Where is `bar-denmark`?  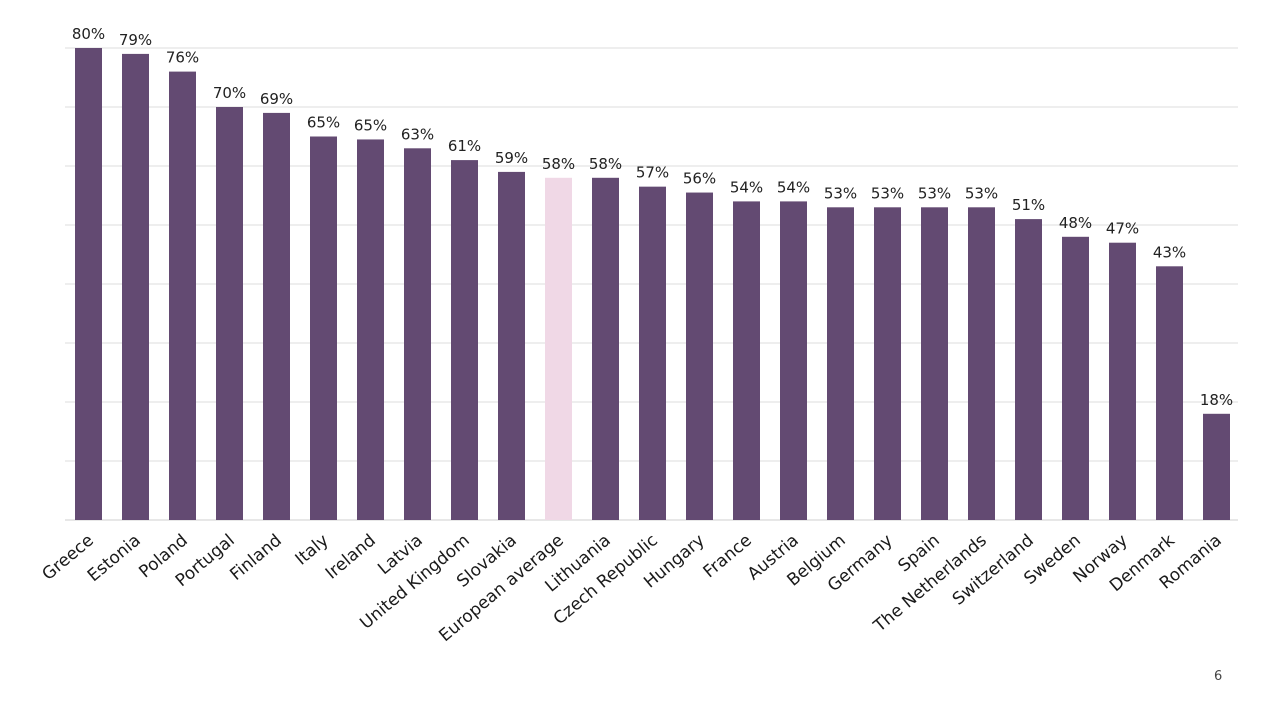
bar-denmark is located at coordinates (1169, 393).